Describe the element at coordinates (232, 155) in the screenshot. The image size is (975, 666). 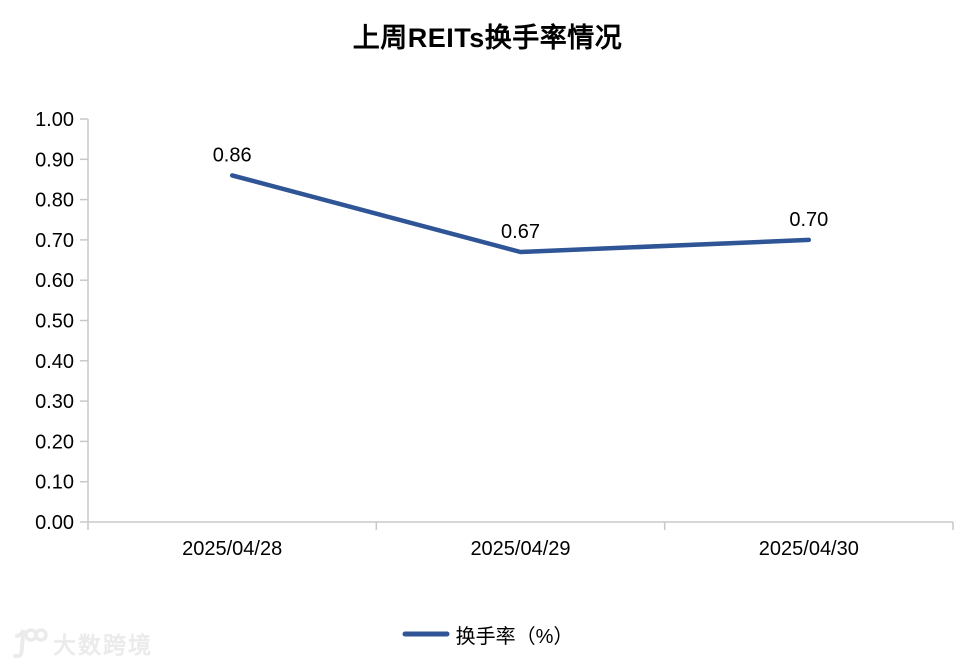
I see `data-label: 0.86` at that location.